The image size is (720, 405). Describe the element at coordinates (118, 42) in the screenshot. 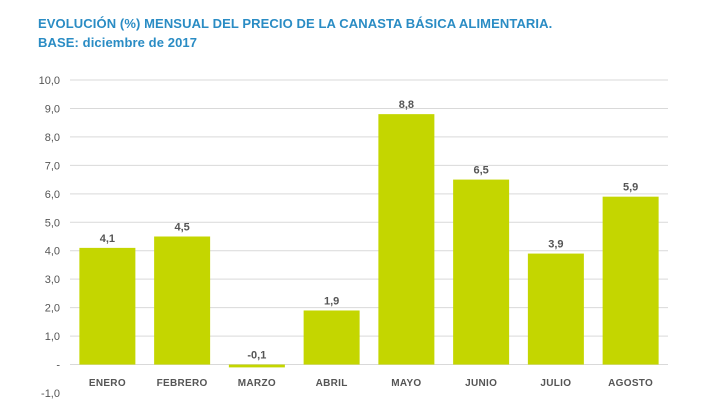

I see `chart-subtitle: BASE: diciembre de 2017` at that location.